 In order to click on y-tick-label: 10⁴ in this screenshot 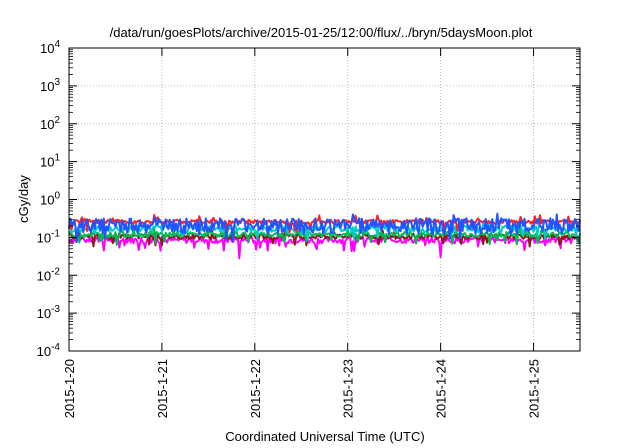, I will do `click(50, 47)`.